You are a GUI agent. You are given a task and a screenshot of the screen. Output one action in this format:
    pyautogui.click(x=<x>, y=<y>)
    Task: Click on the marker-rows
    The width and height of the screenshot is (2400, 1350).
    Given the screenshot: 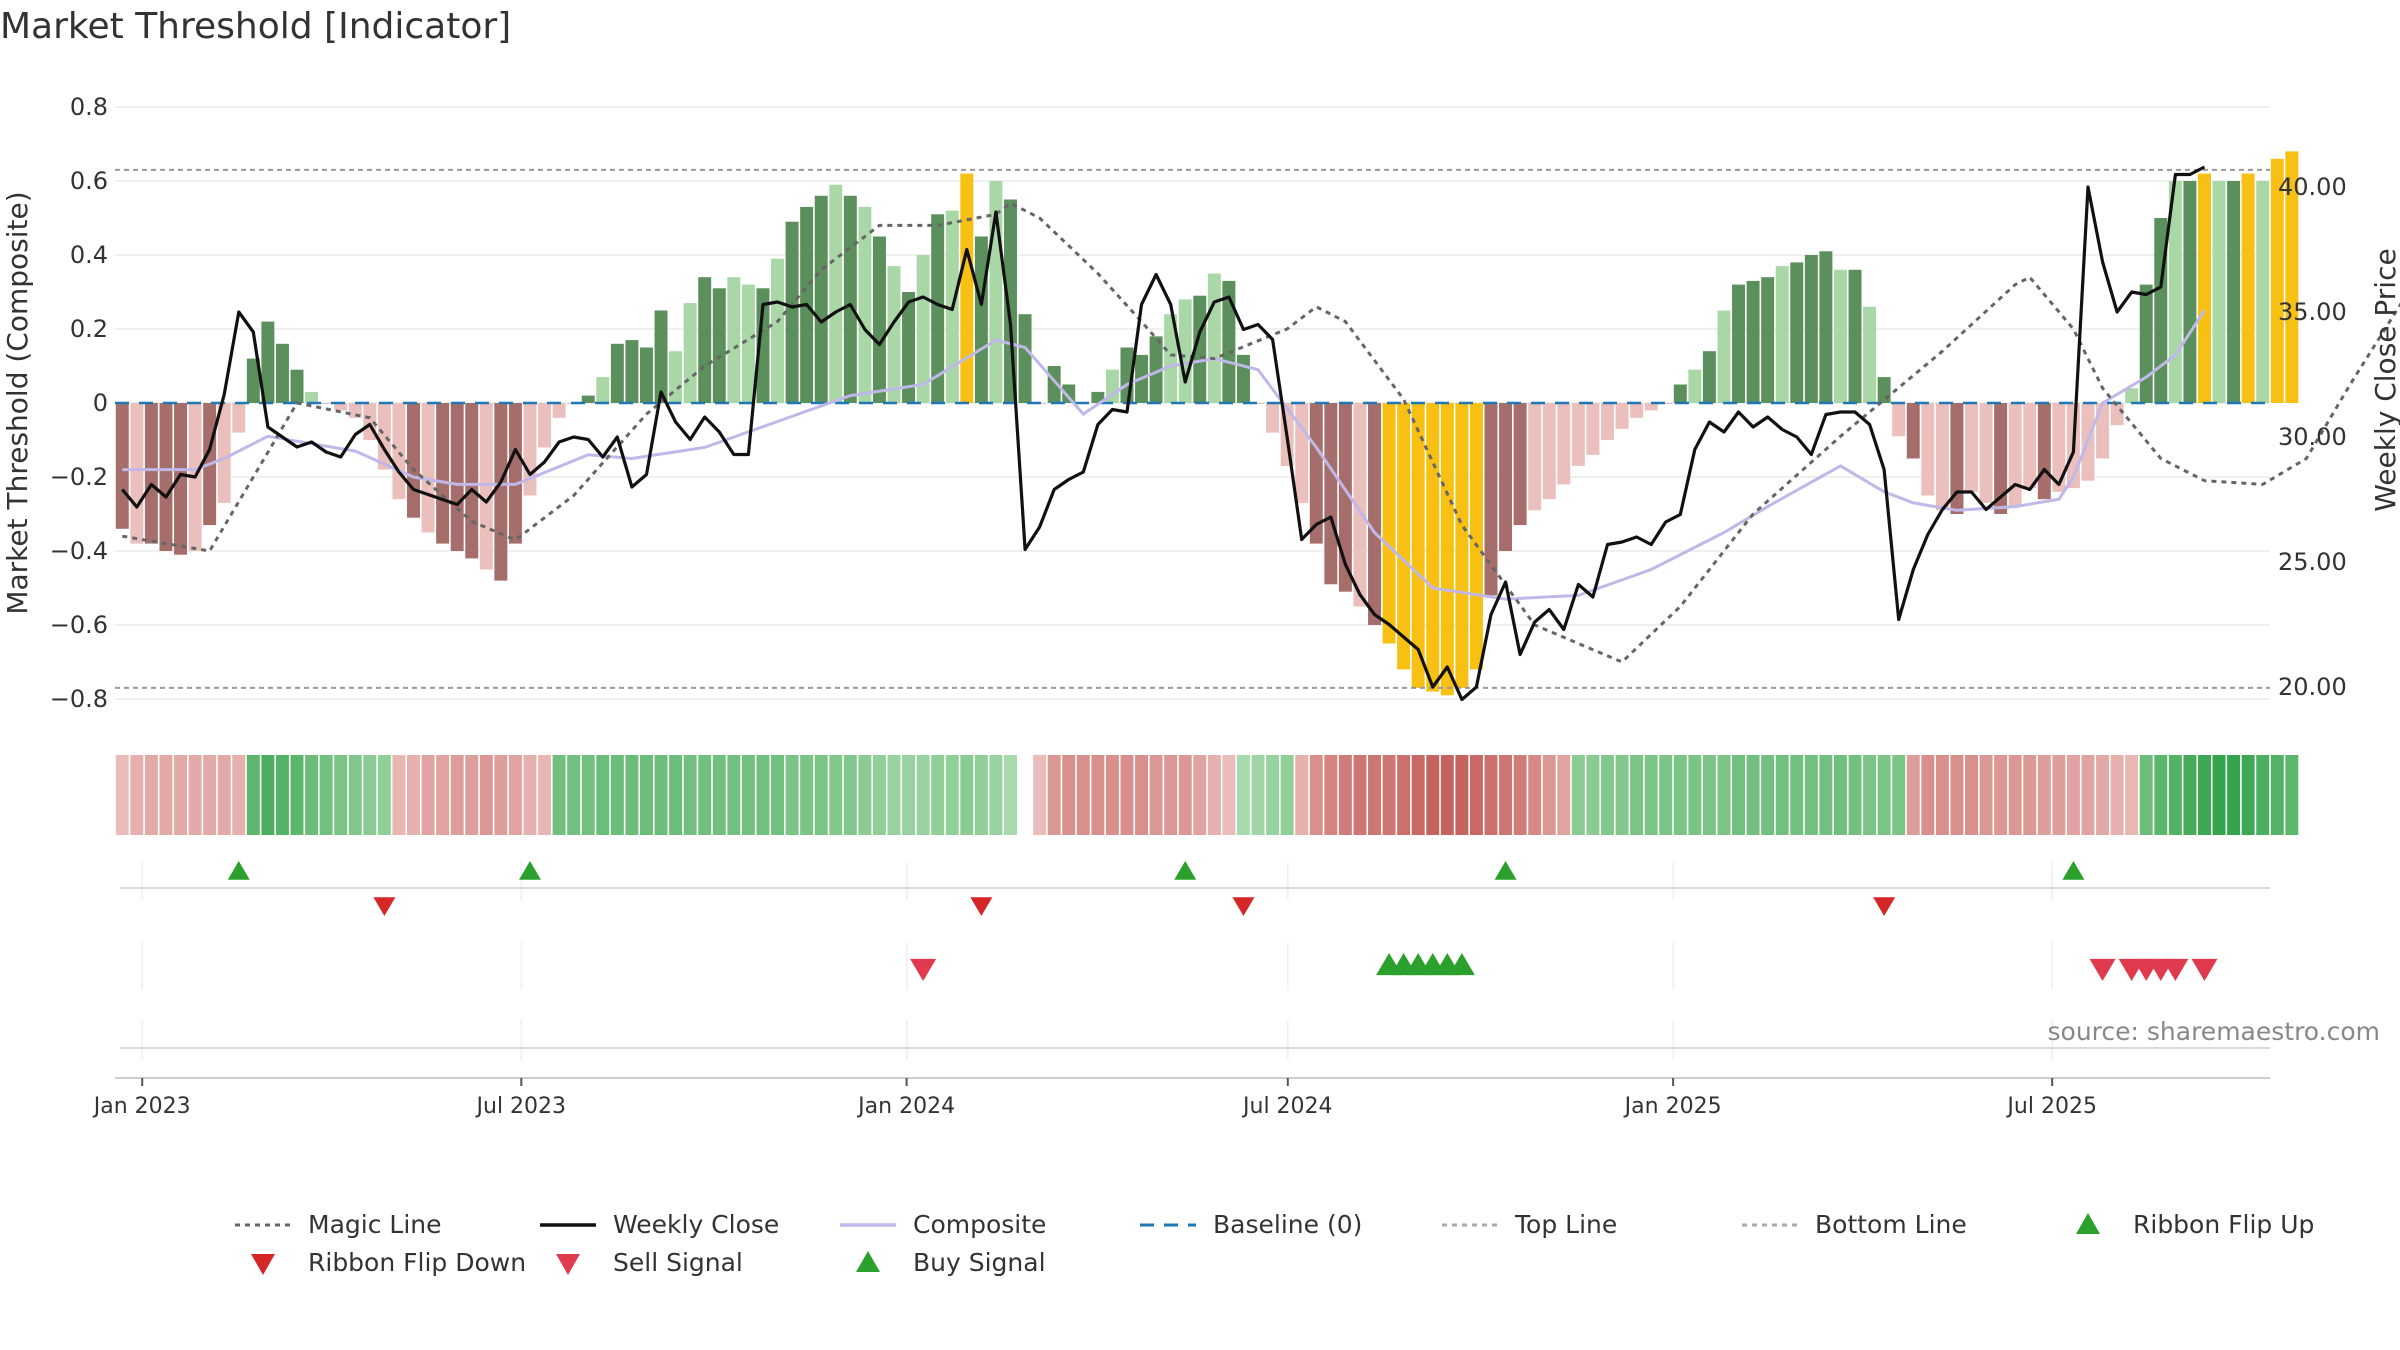 What is the action you would take?
    pyautogui.click(x=1195, y=960)
    